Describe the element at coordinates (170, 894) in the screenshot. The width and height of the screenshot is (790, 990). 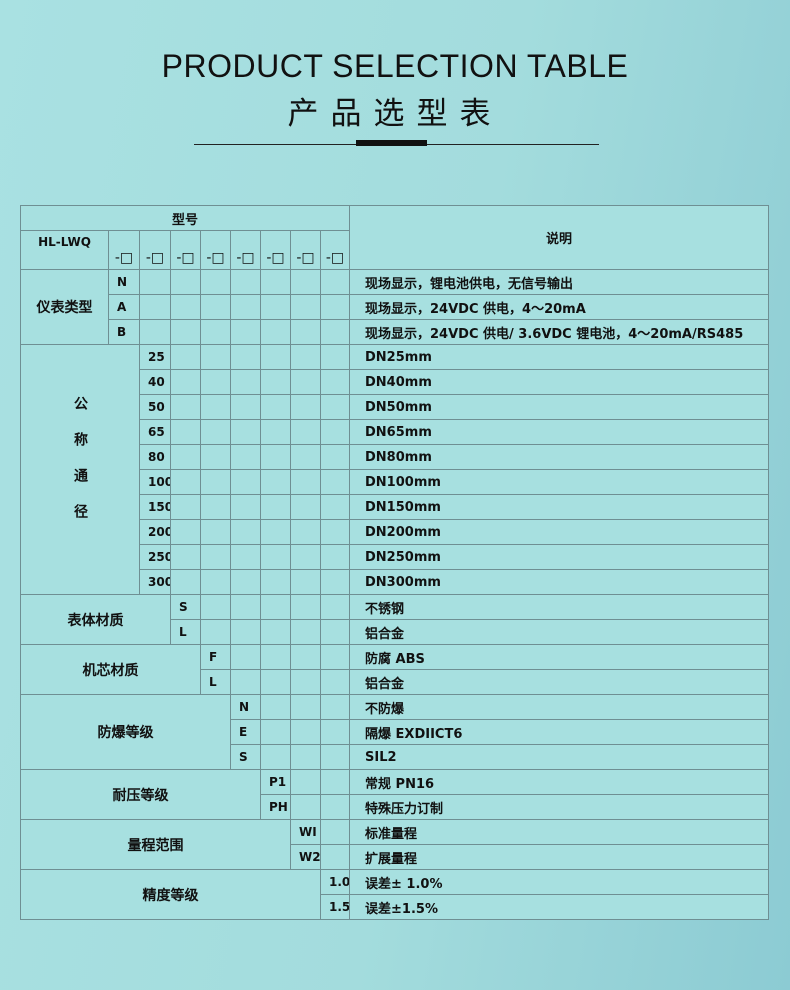
I see `group-label: 精度等级` at that location.